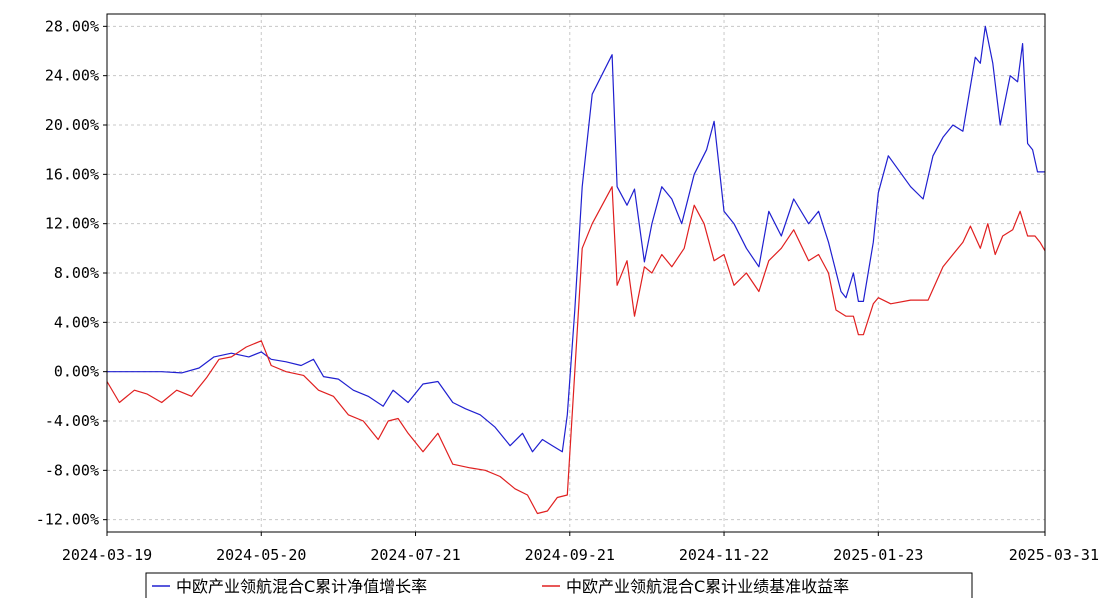 This screenshot has height=598, width=1101. I want to click on y-tick-label: 8.00%, so click(76, 273).